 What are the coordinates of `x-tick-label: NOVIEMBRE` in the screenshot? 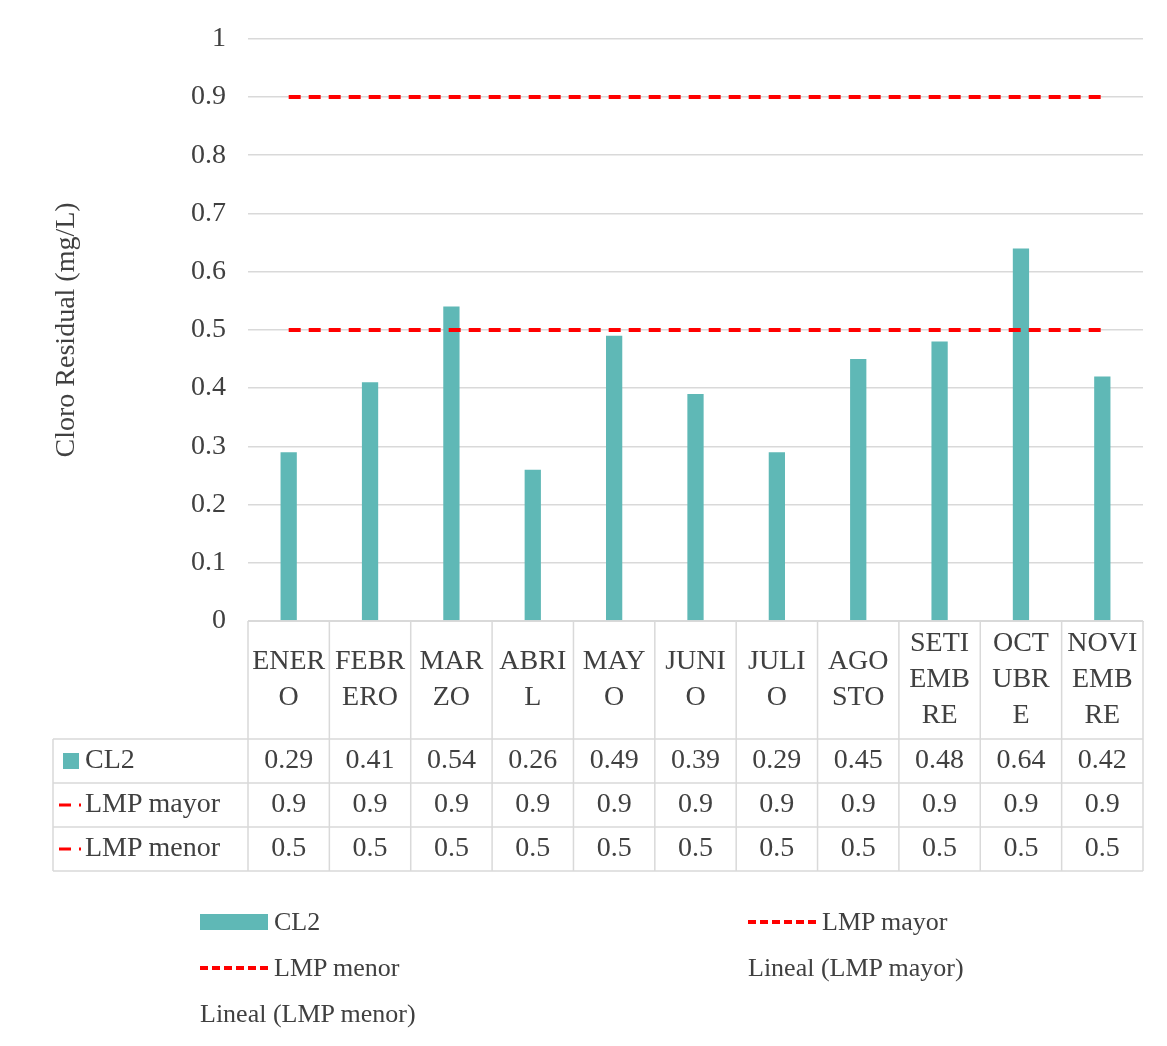 It's located at (1102, 678).